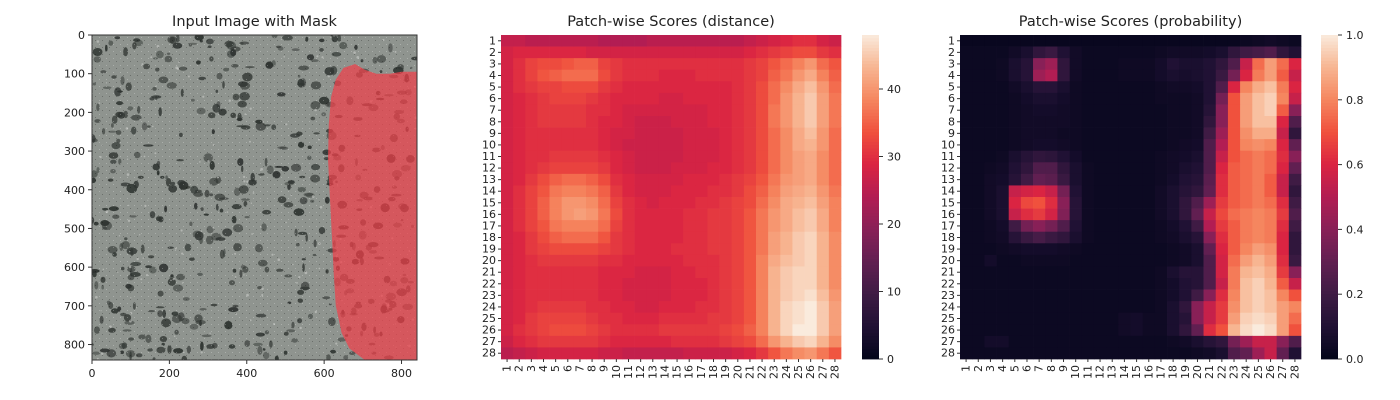 Image resolution: width=1400 pixels, height=400 pixels. What do you see at coordinates (401, 373) in the screenshot?
I see `x-tick-label: 800` at bounding box center [401, 373].